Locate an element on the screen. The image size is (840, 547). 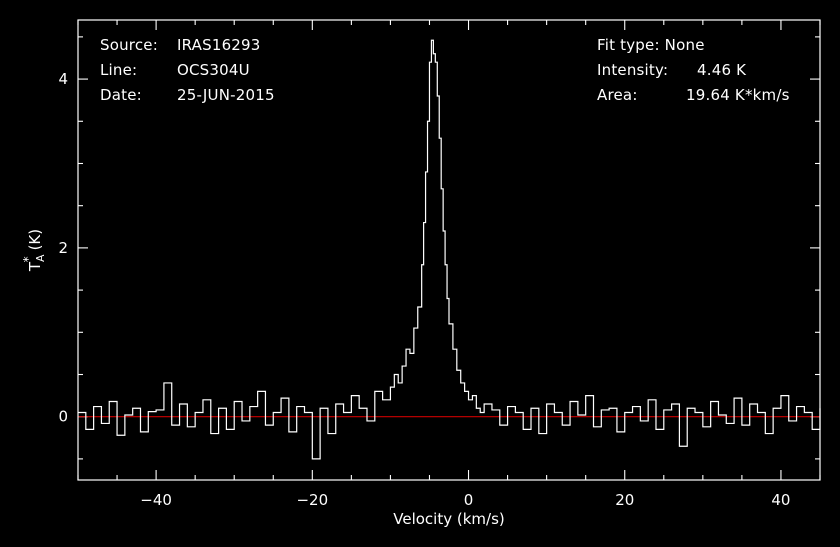
x-axis-label: Velocity (km/s) is located at coordinates (448, 519).